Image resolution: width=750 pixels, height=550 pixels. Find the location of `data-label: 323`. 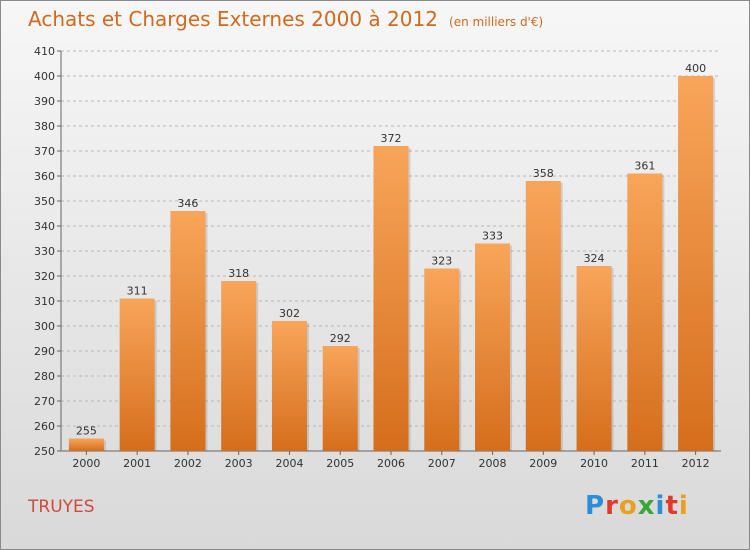

data-label: 323 is located at coordinates (441, 261).